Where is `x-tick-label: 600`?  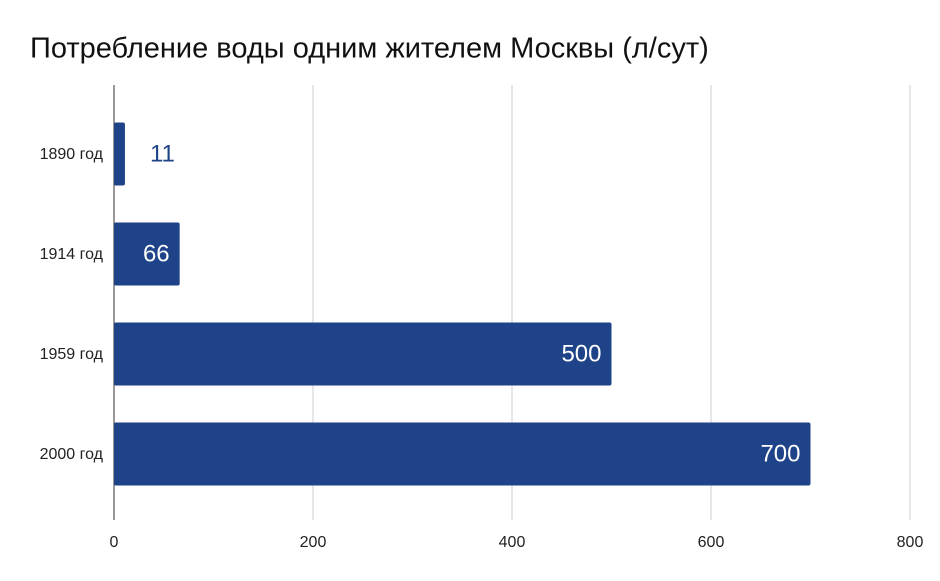 x-tick-label: 600 is located at coordinates (711, 542).